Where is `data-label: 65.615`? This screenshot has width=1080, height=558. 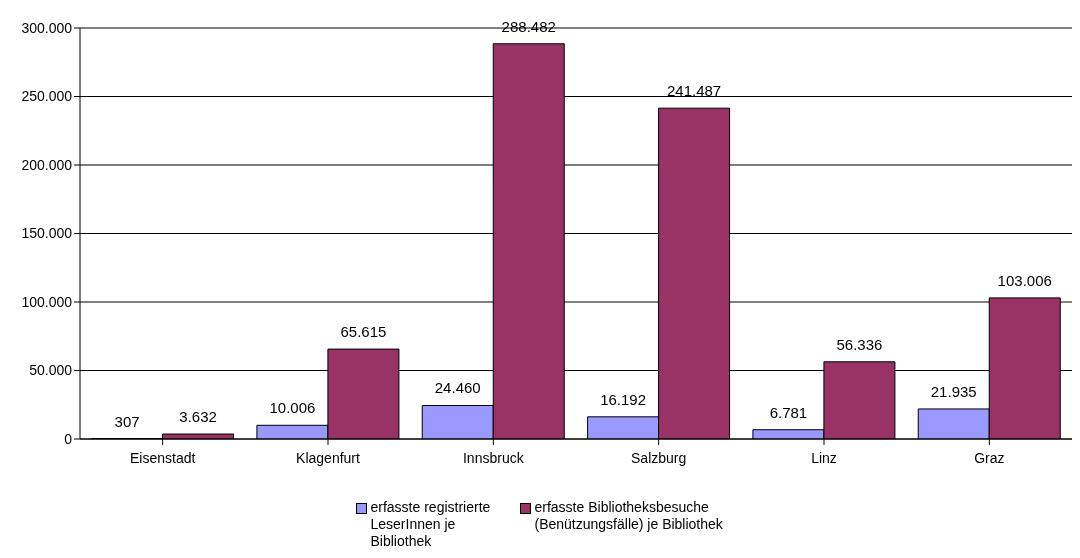
data-label: 65.615 is located at coordinates (363, 332).